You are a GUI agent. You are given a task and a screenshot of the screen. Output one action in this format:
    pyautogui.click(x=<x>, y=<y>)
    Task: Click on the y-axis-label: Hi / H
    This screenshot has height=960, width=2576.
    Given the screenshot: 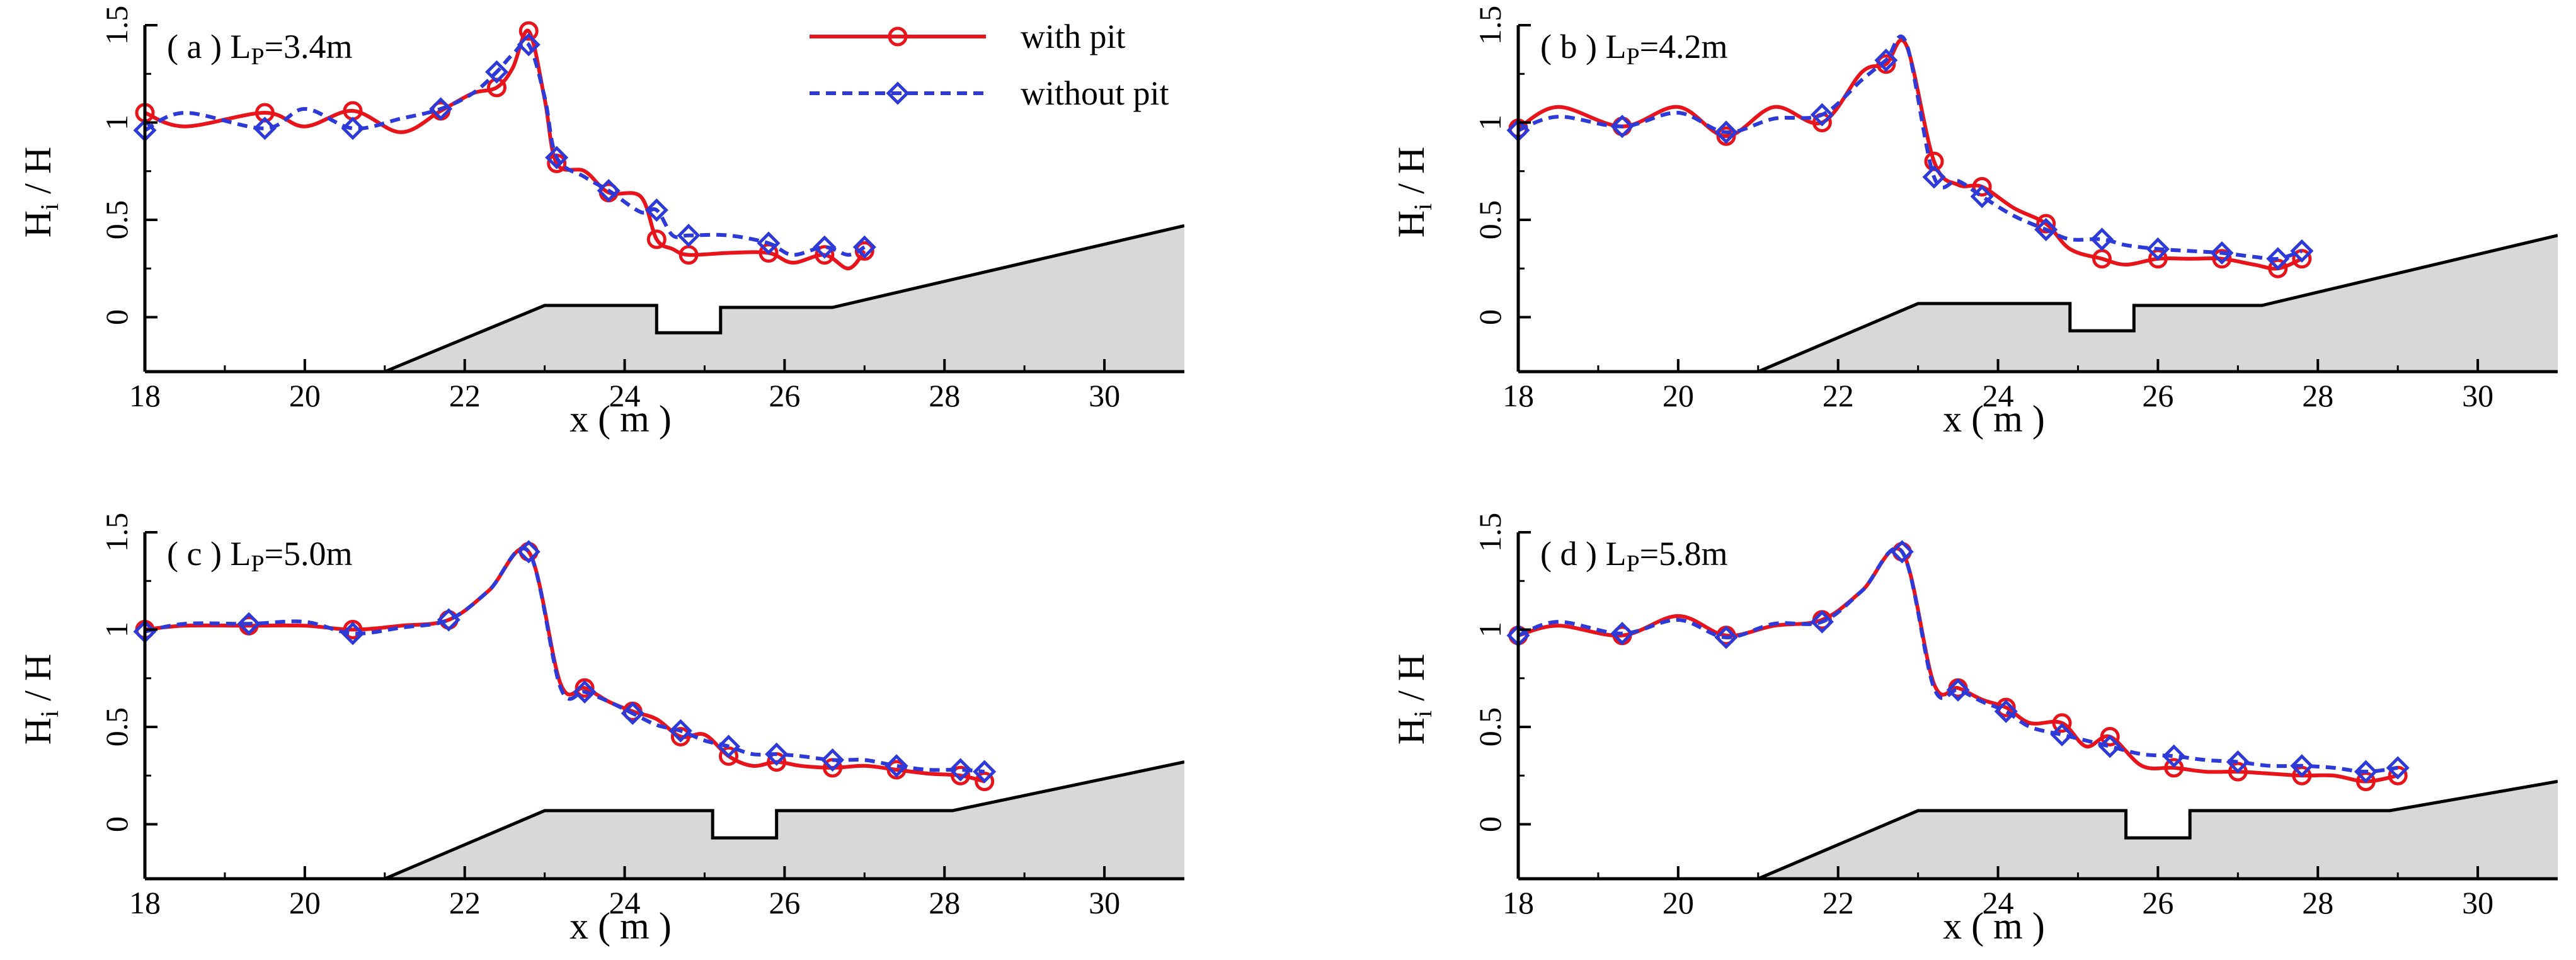 What is the action you would take?
    pyautogui.click(x=1413, y=192)
    